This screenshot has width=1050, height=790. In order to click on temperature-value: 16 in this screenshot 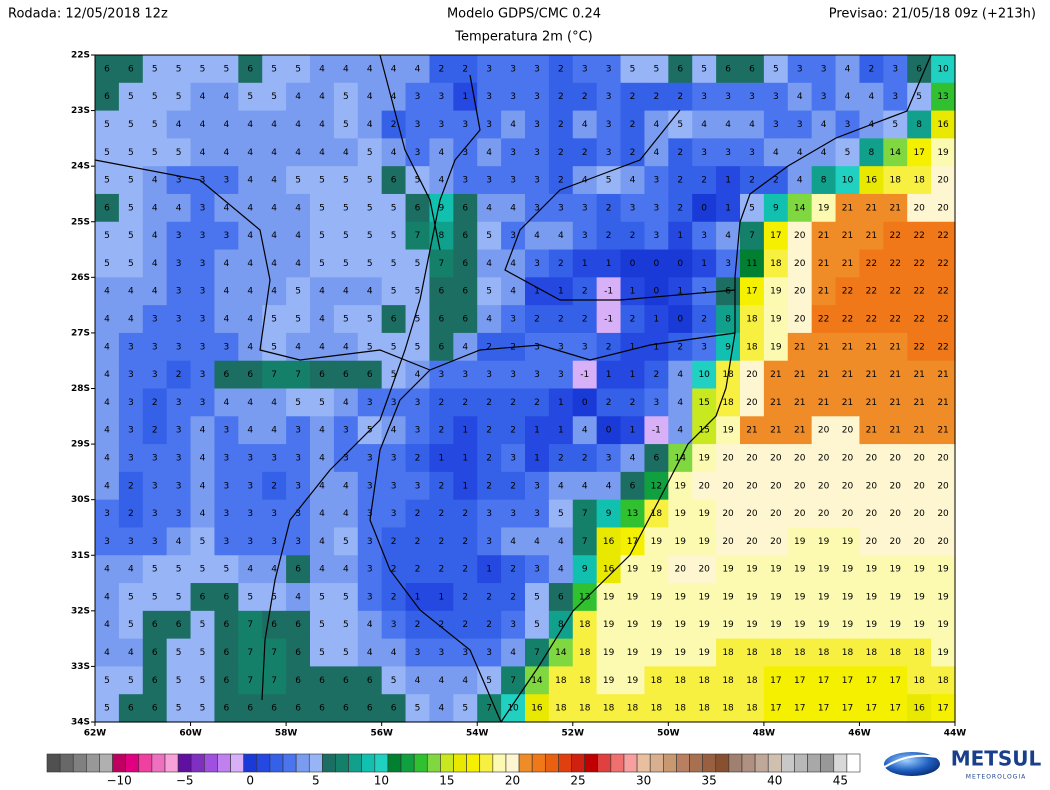, I will do `click(609, 570)`.